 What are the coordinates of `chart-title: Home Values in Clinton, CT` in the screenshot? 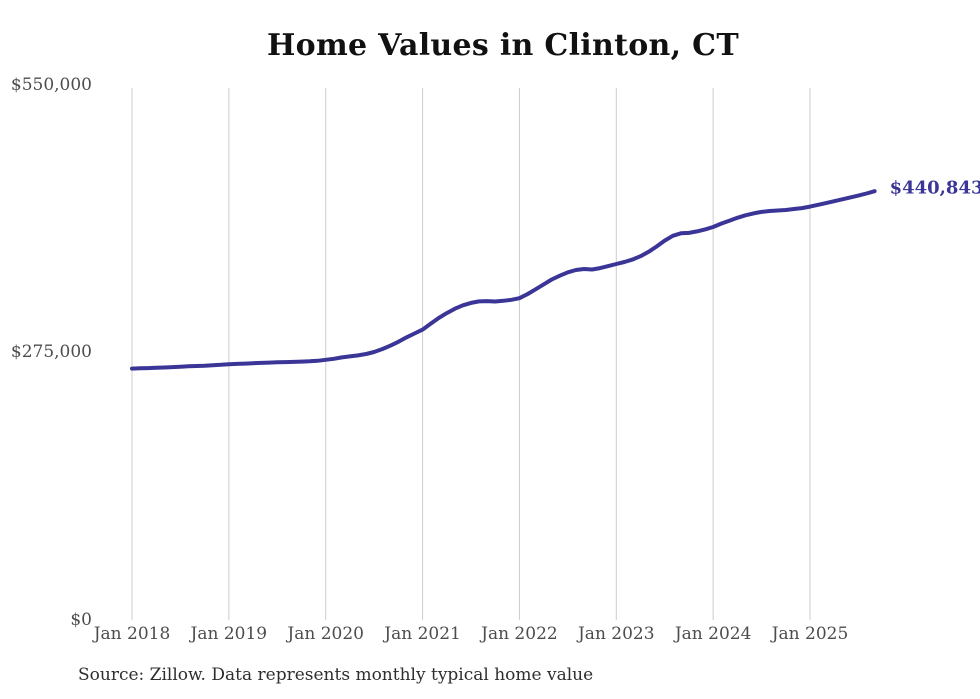 It's located at (503, 45).